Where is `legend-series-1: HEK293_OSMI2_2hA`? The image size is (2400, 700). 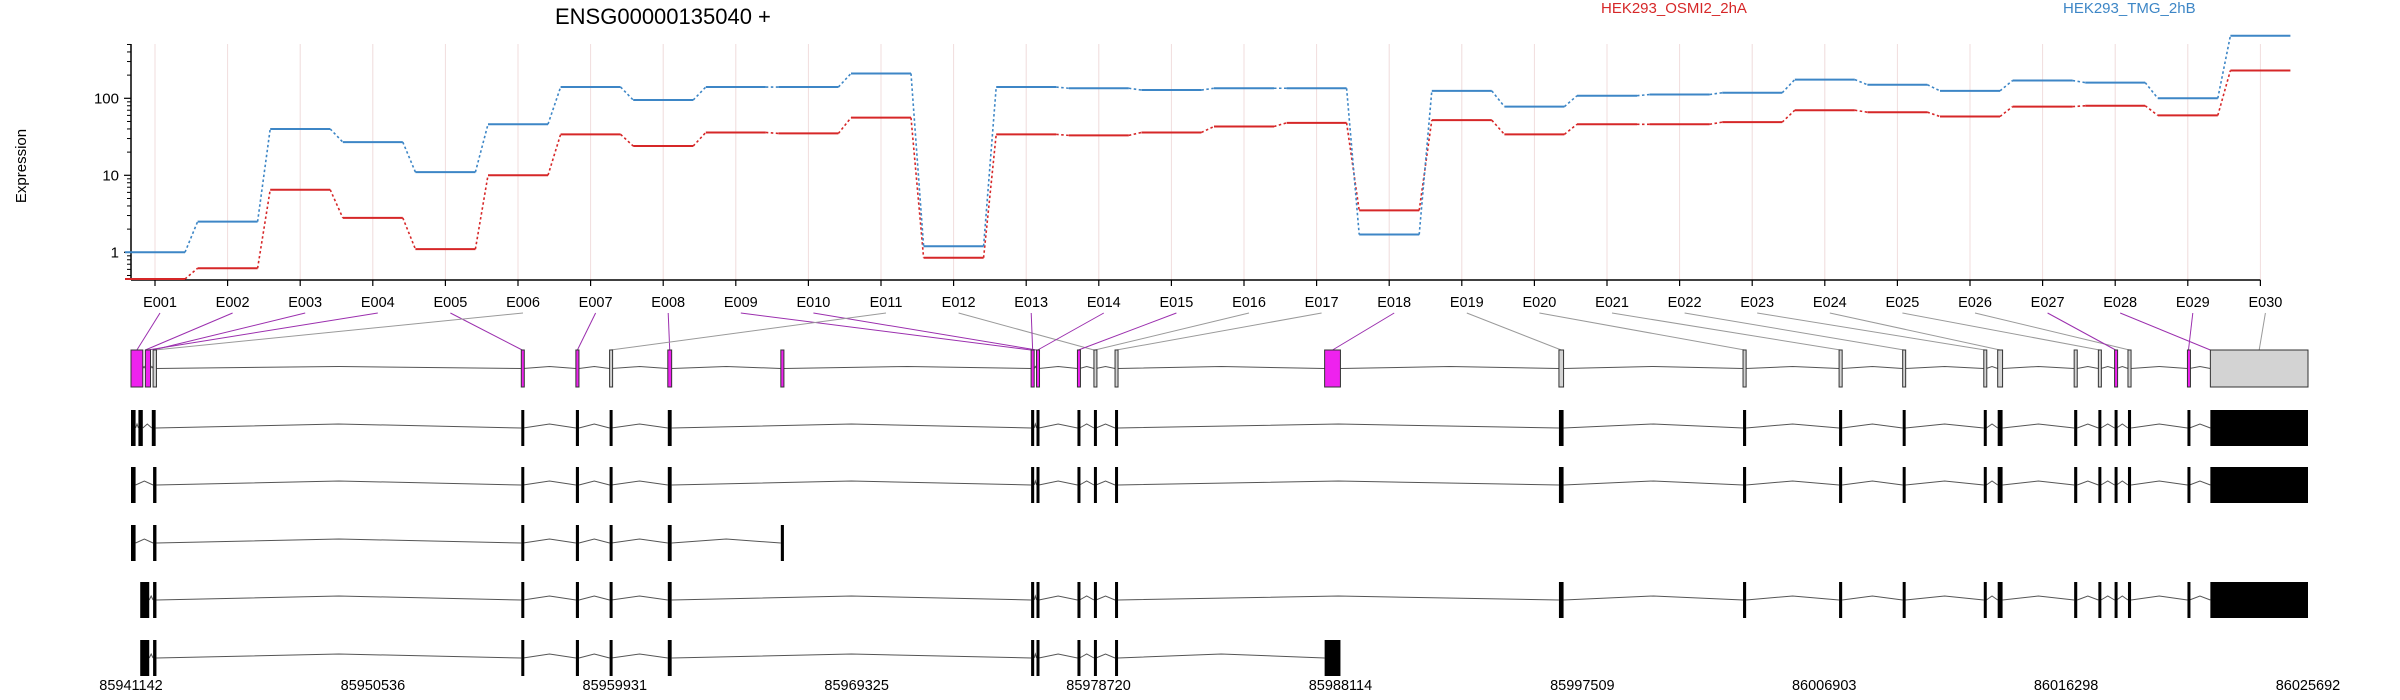
legend-series-1: HEK293_OSMI2_2hA is located at coordinates (1674, 8).